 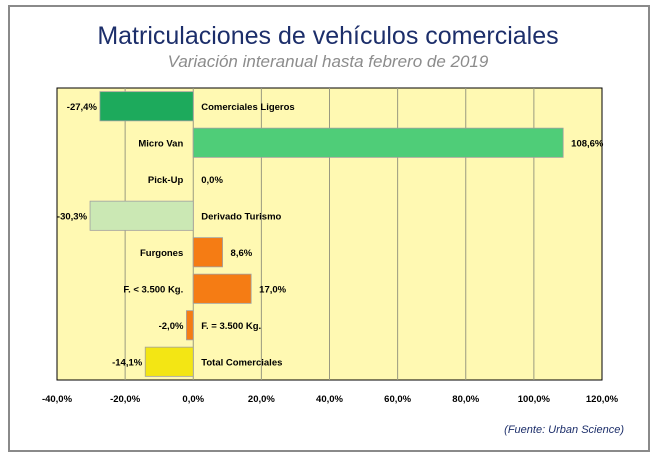 I want to click on category-label: Micro Van, so click(x=160, y=143).